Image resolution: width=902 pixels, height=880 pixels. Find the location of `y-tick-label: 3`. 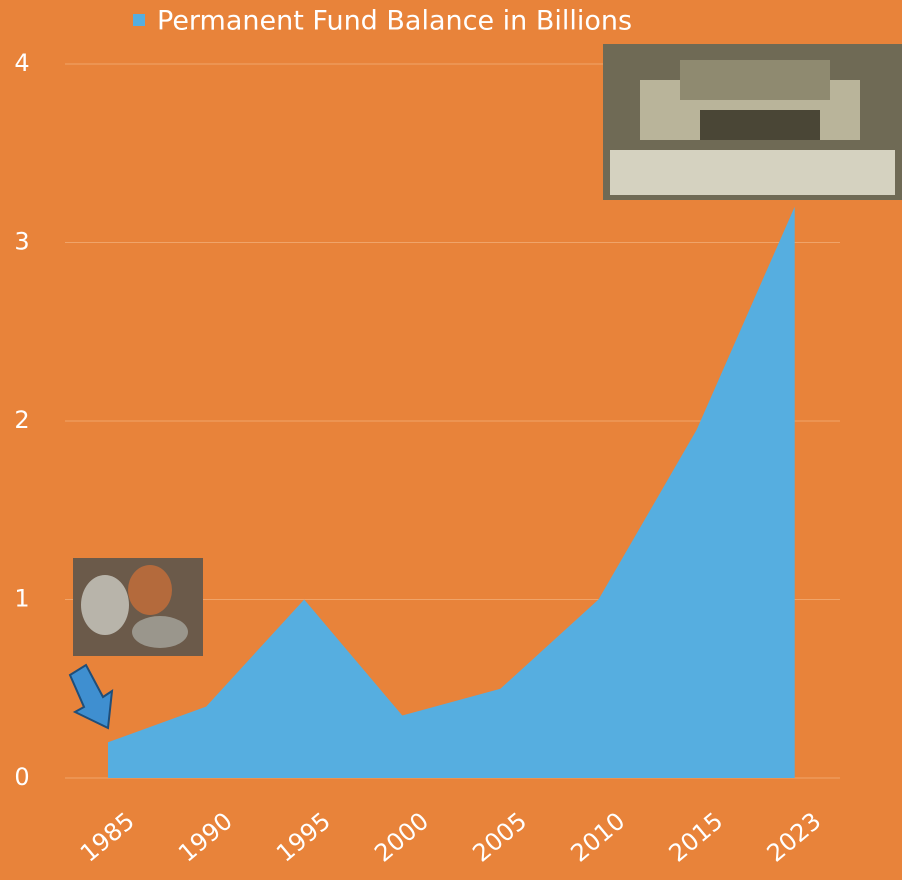

y-tick-label: 3 is located at coordinates (21, 242).